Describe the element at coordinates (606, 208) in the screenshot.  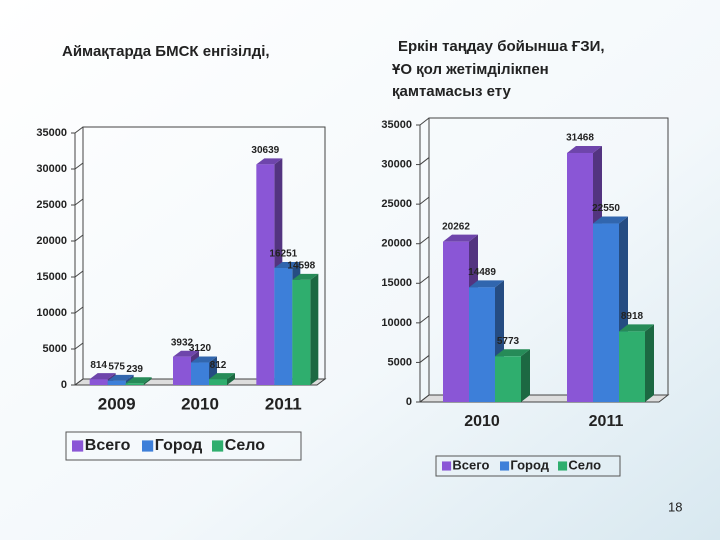
I see `data-label: 22550` at that location.